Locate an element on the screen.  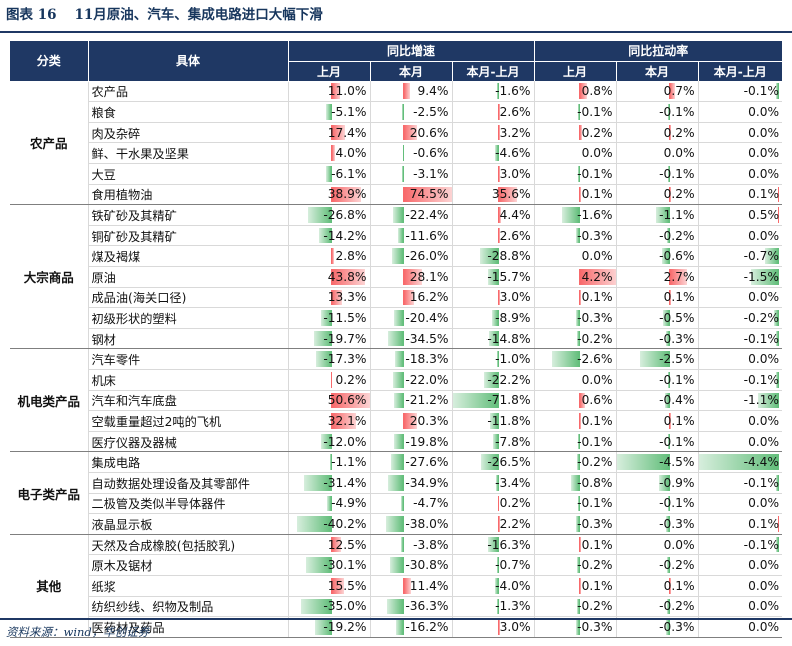
header-sub-this-month: 本月 is located at coordinates (657, 71).